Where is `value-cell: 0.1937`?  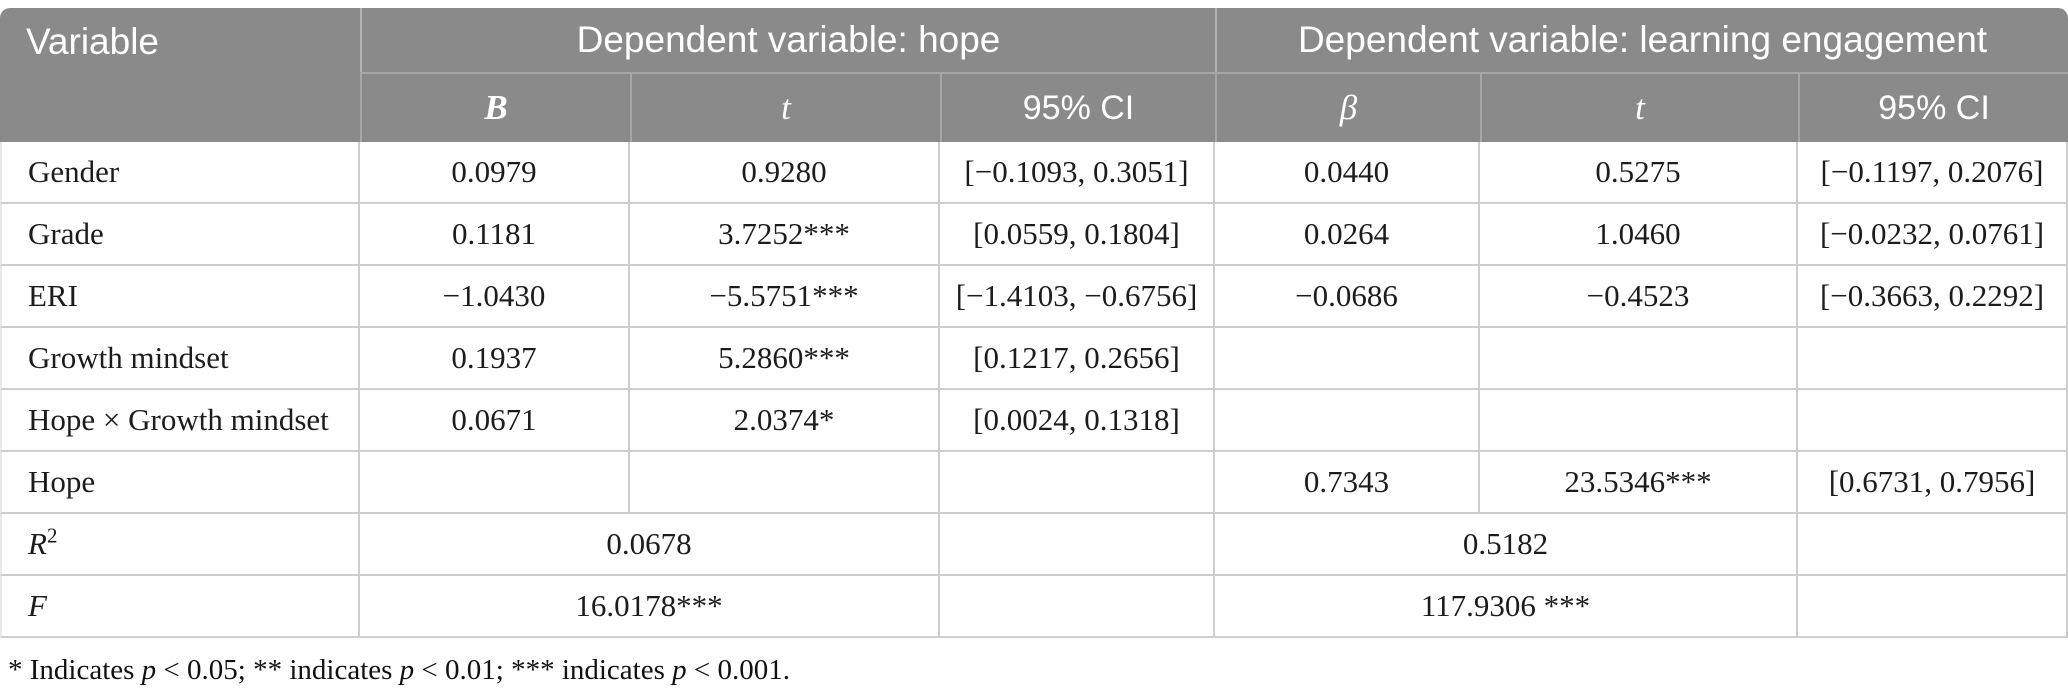
value-cell: 0.1937 is located at coordinates (495, 359).